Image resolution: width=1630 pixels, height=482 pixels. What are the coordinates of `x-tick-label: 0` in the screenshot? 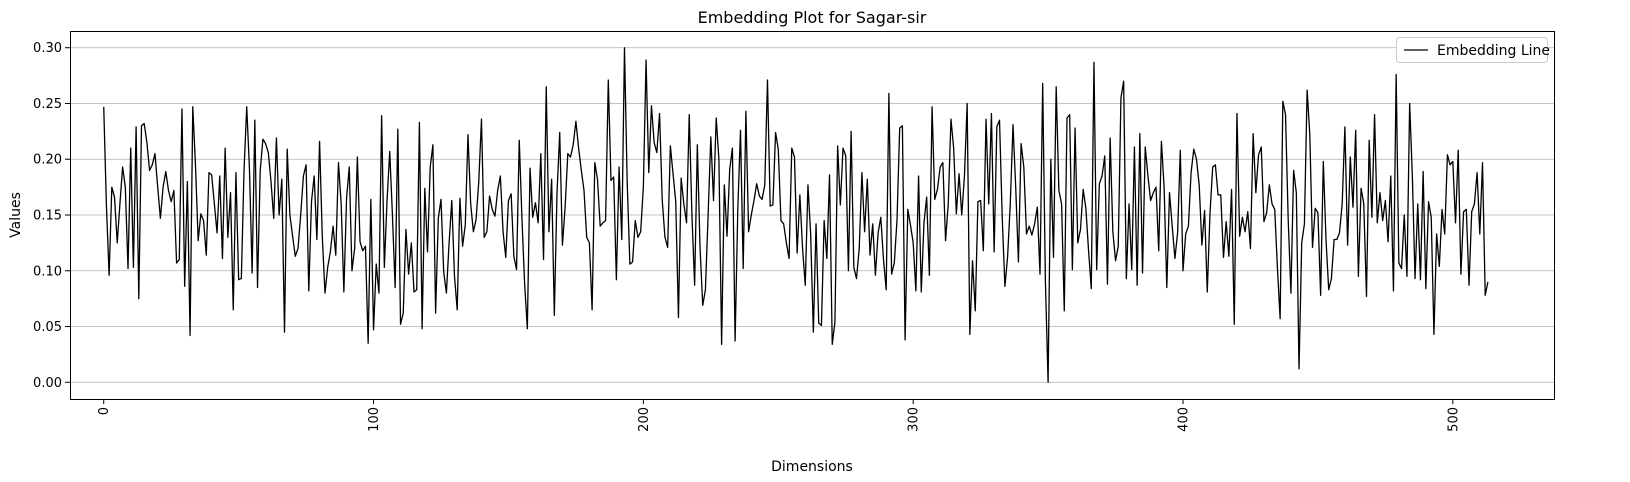 It's located at (104, 411).